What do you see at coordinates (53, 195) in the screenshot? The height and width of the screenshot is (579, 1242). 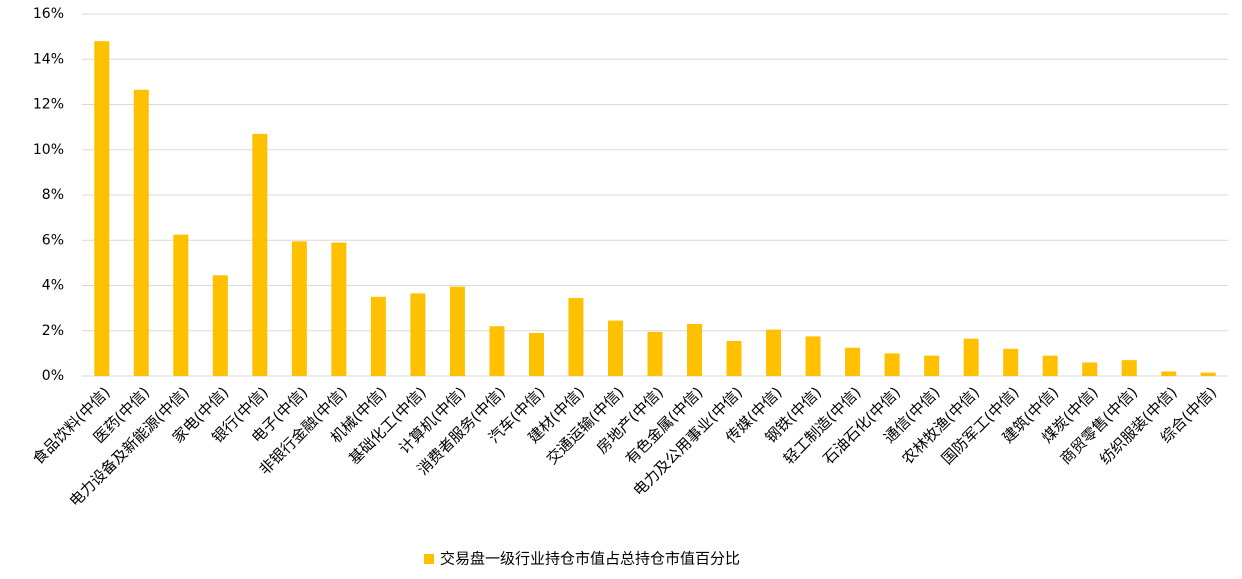 I see `y-tick-label: 8%` at bounding box center [53, 195].